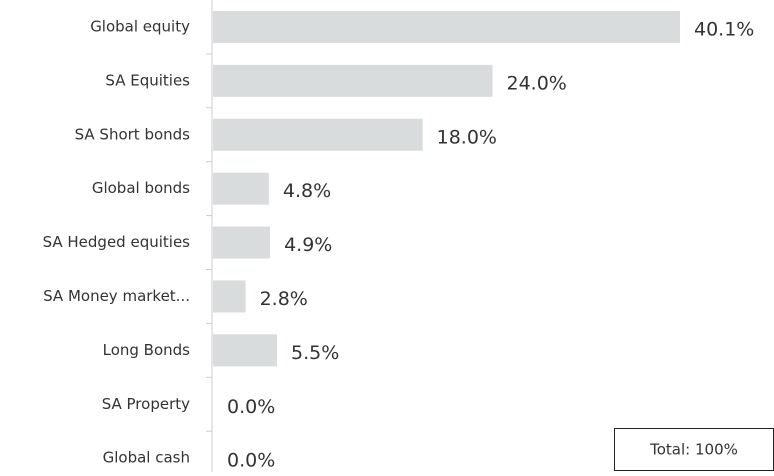 This screenshot has width=774, height=476. Describe the element at coordinates (140, 26) in the screenshot. I see `category-label: Global equity` at that location.